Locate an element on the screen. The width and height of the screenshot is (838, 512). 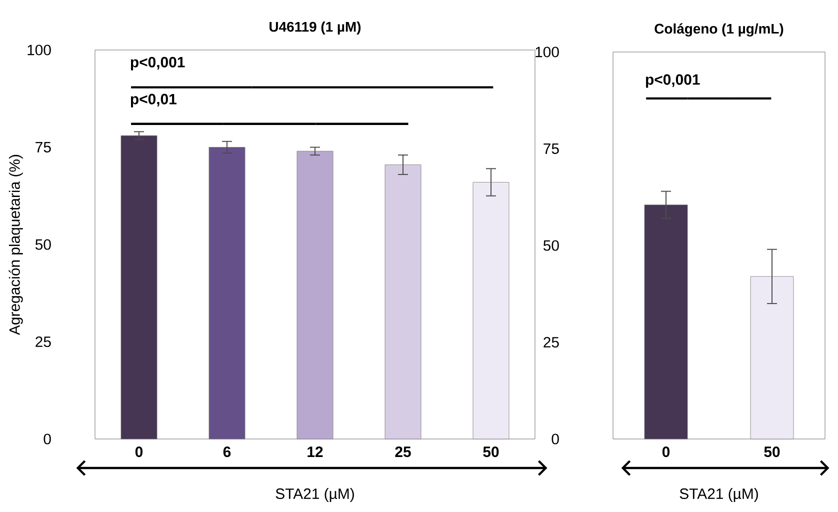
annotation: p<0,01 is located at coordinates (153, 101).